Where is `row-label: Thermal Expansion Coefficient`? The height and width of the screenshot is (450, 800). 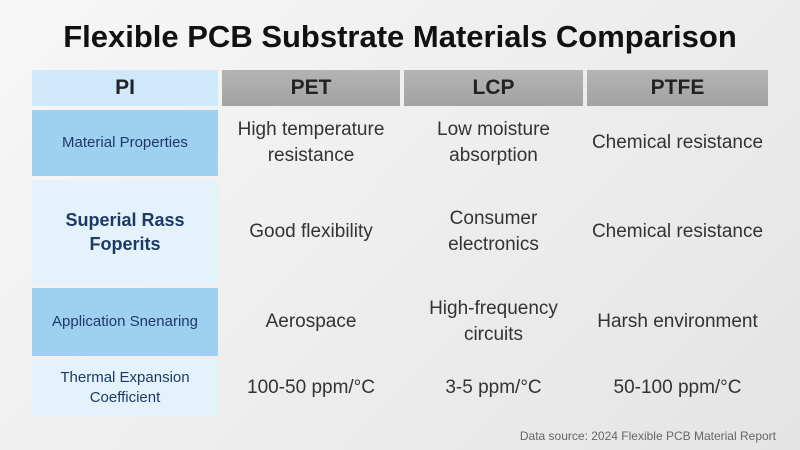
row-label: Thermal Expansion Coefficient is located at coordinates (125, 388).